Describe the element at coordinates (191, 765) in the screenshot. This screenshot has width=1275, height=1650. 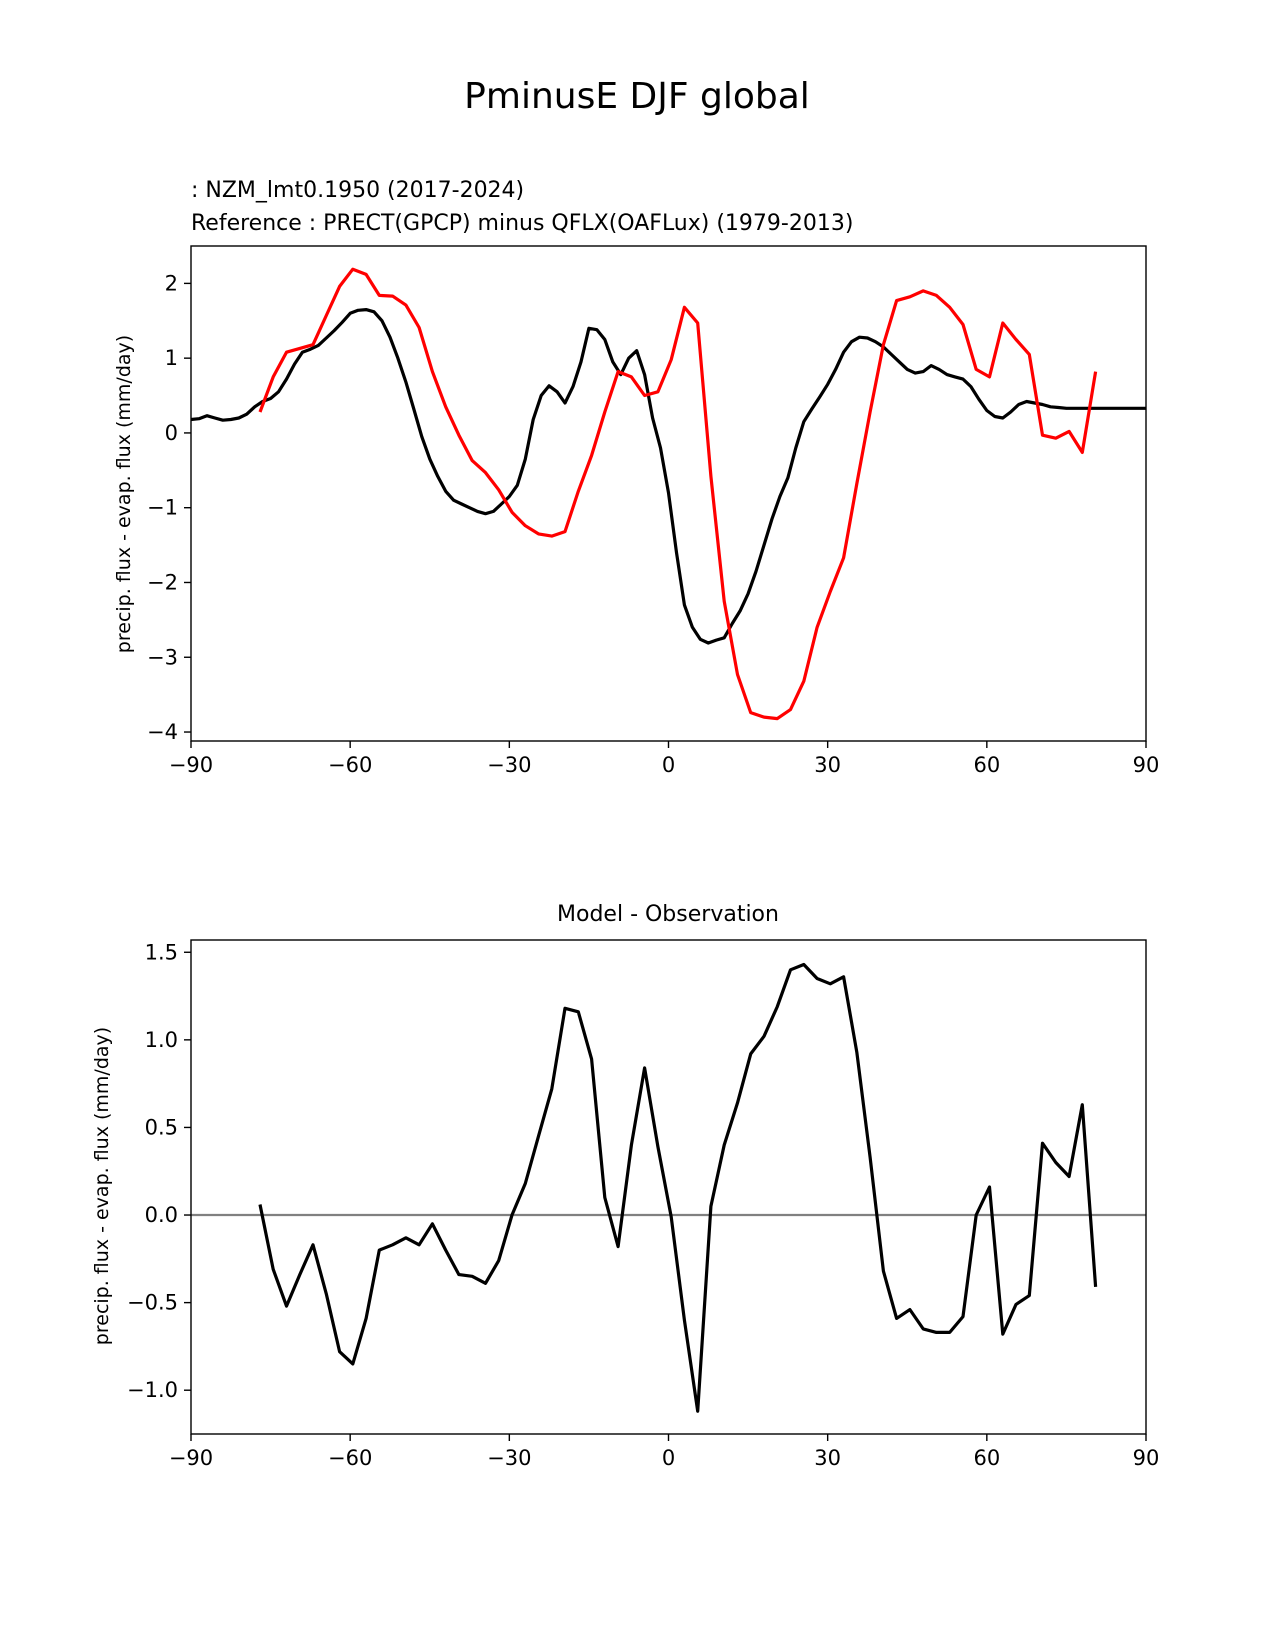
I see `top-chart-xtick-label: −90` at that location.